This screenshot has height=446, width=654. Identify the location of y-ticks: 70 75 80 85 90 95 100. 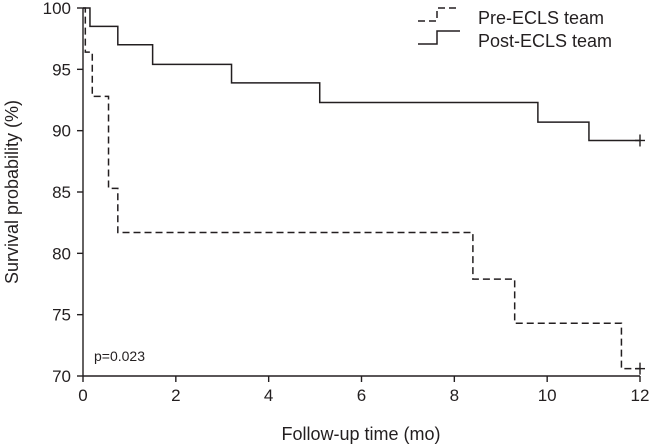
(63, 193).